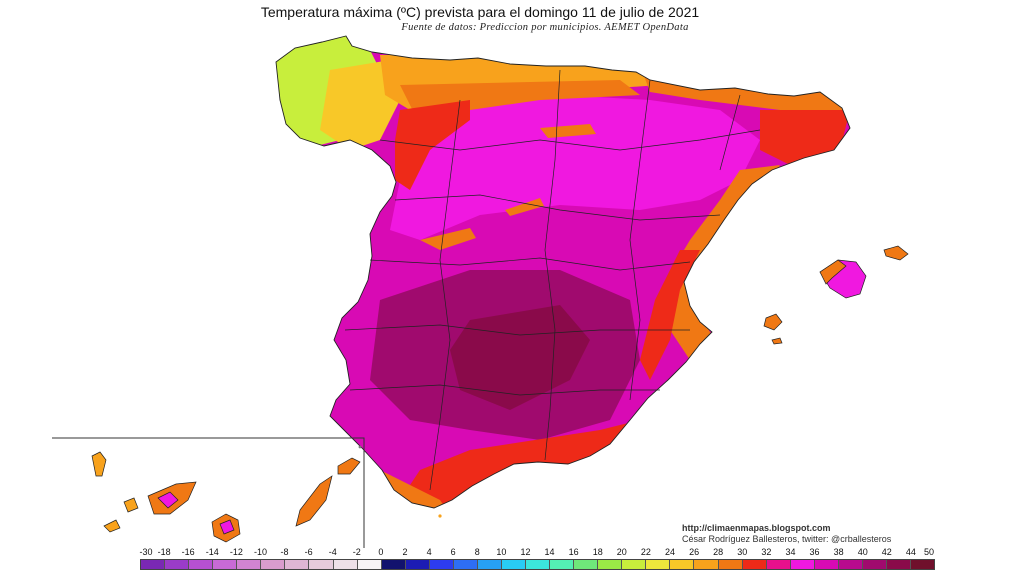 The width and height of the screenshot is (1024, 576). What do you see at coordinates (381, 552) in the screenshot?
I see `legend-tick-label: 0` at bounding box center [381, 552].